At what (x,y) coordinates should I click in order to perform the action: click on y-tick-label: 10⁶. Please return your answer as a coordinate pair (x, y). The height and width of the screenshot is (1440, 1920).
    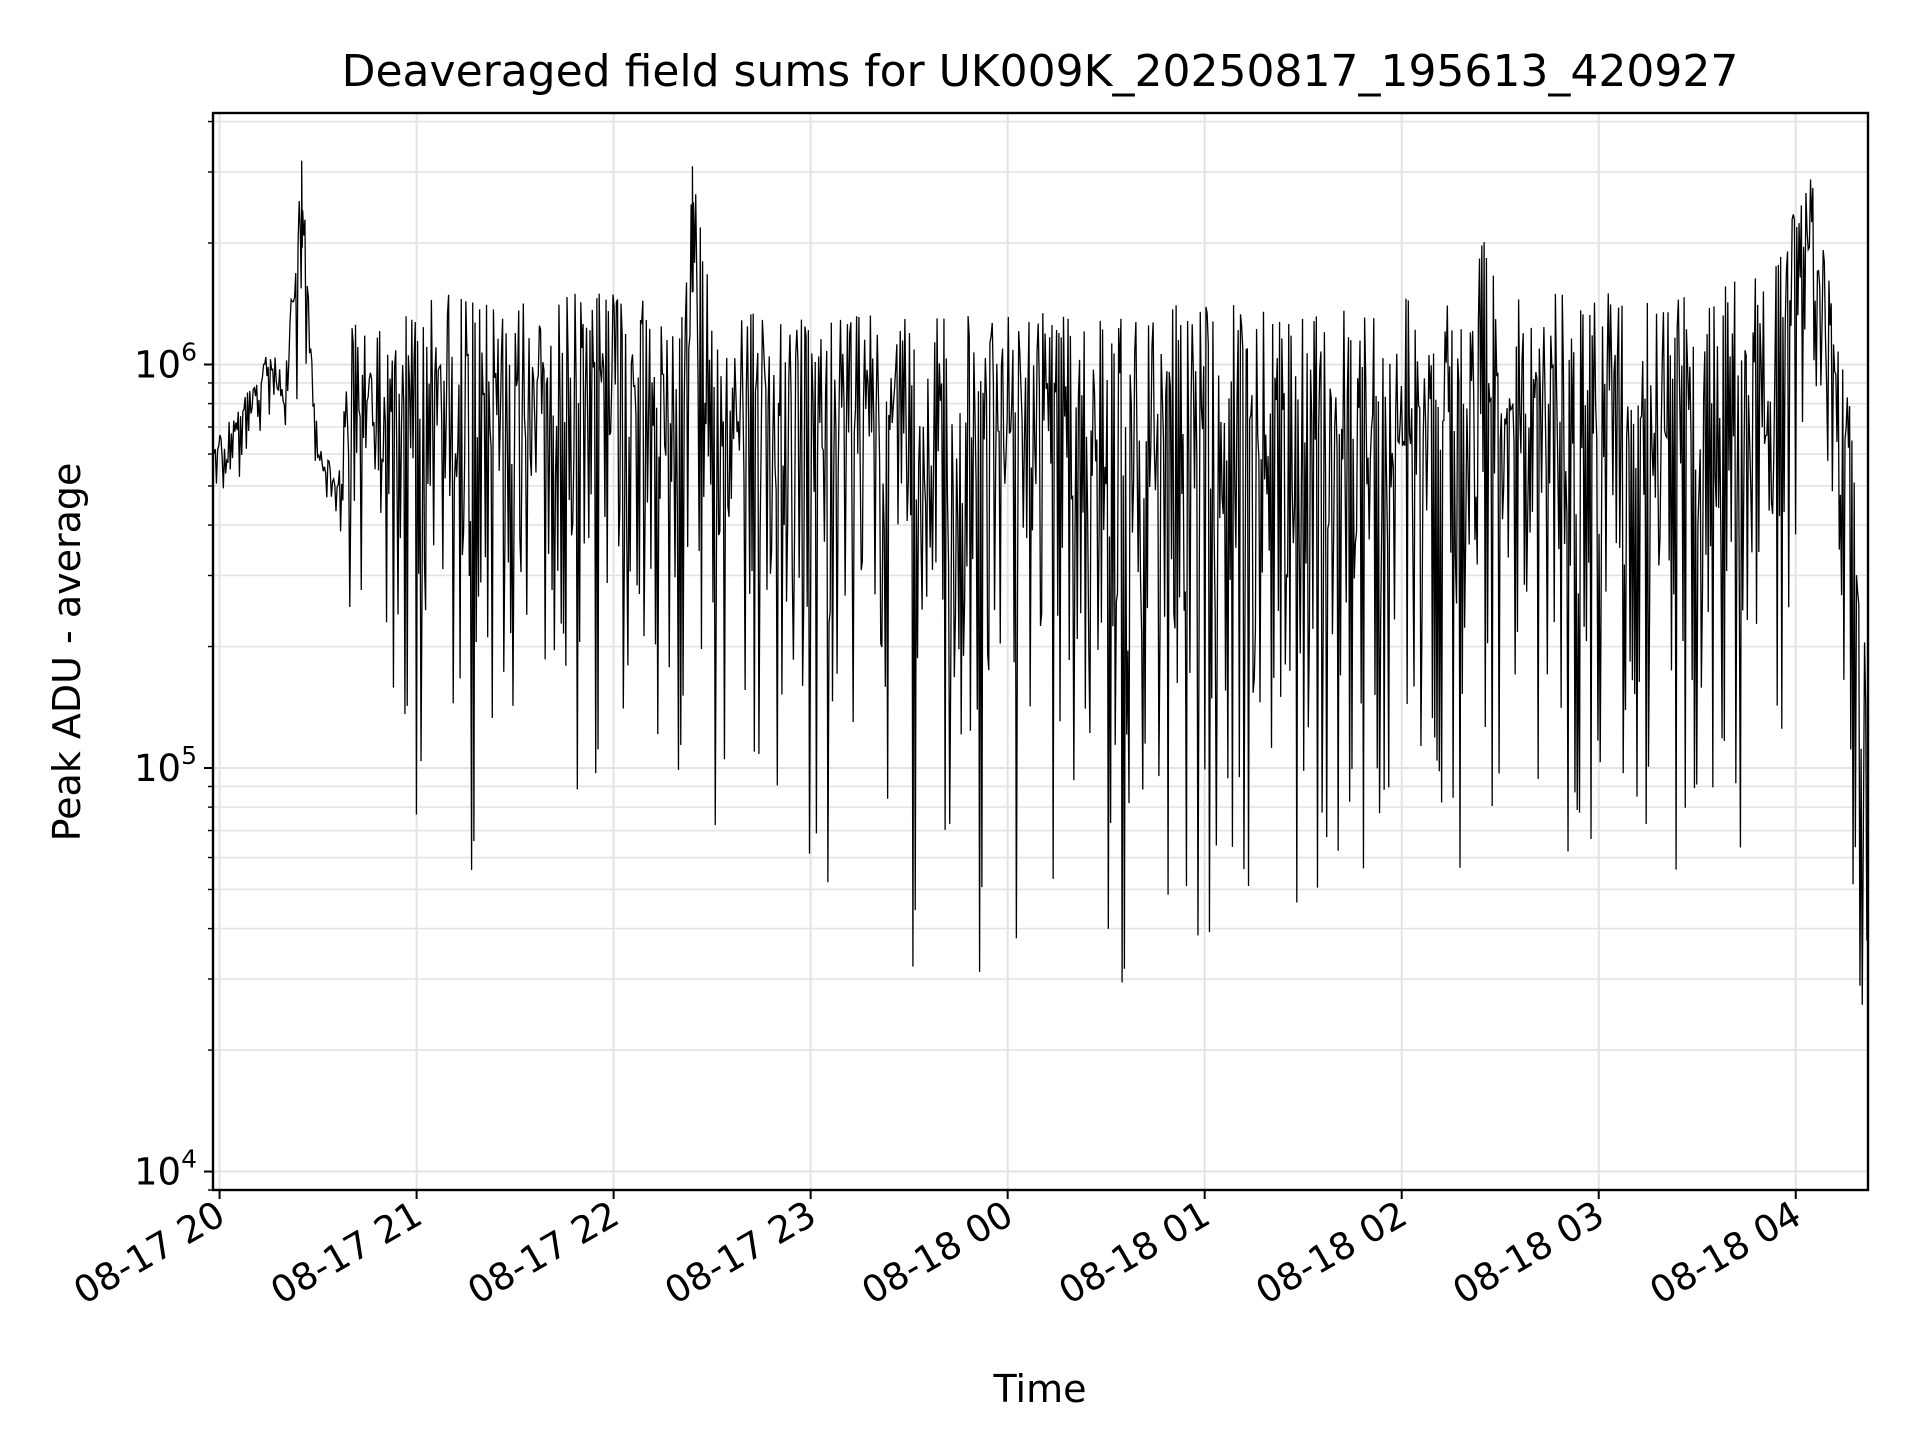
    Looking at the image, I should click on (165, 361).